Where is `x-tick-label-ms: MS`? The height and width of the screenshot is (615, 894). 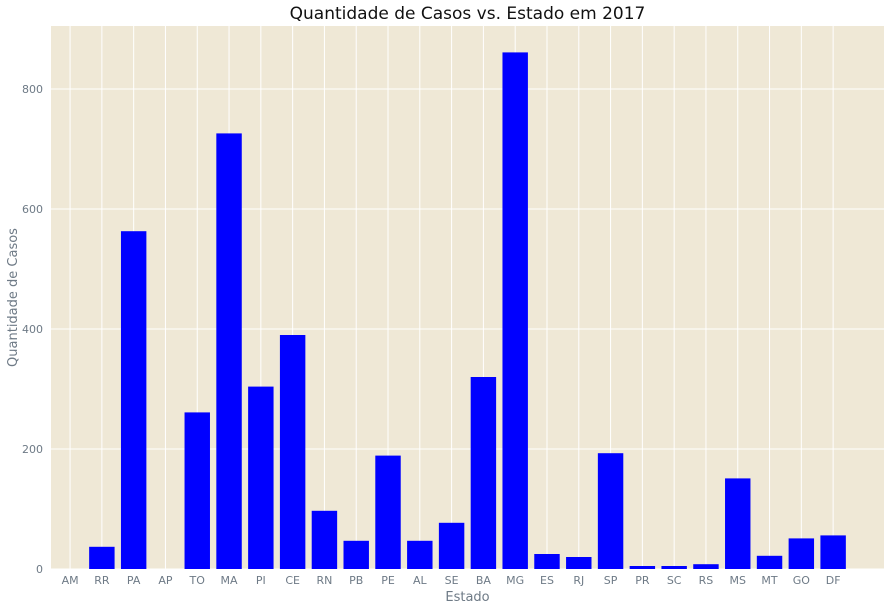 x-tick-label-ms: MS is located at coordinates (738, 580).